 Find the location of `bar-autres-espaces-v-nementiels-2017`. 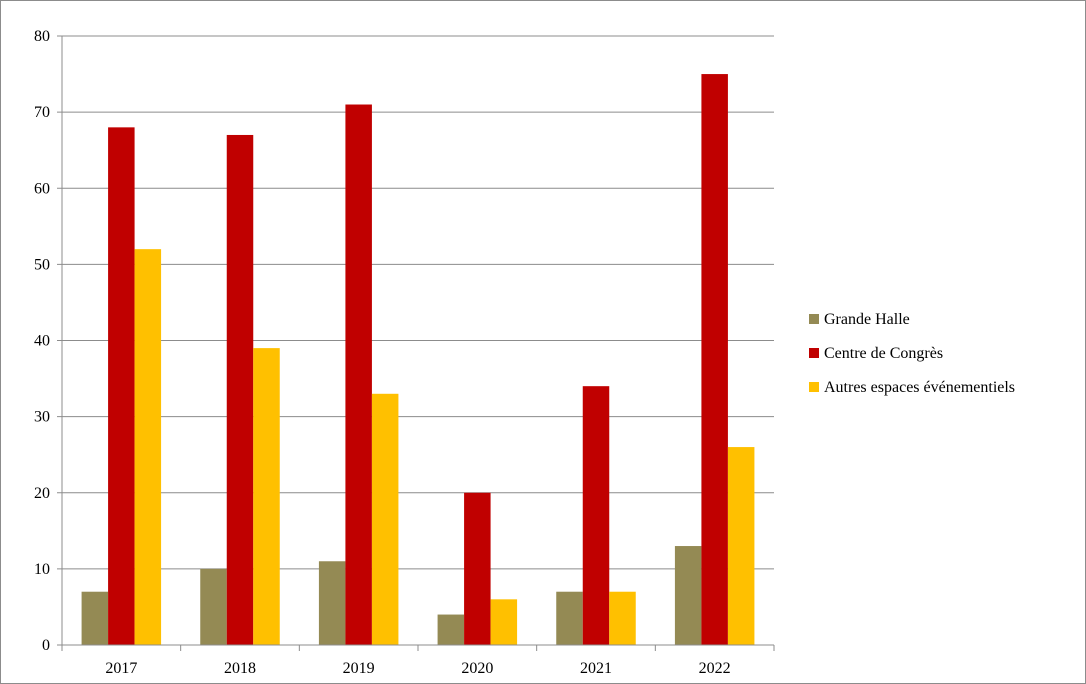

bar-autres-espaces-v-nementiels-2017 is located at coordinates (148, 447).